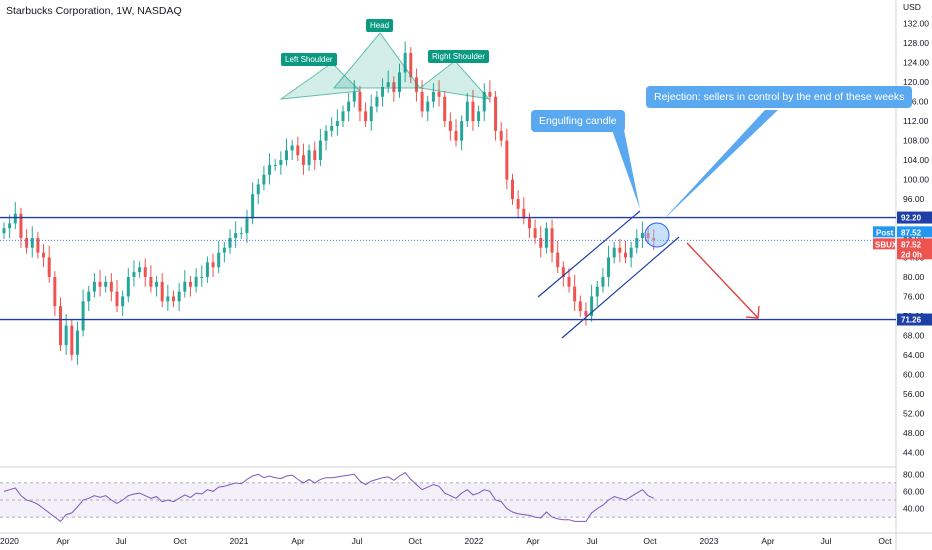 The width and height of the screenshot is (932, 550). Describe the element at coordinates (329, 497) in the screenshot. I see `rsi-line` at that location.